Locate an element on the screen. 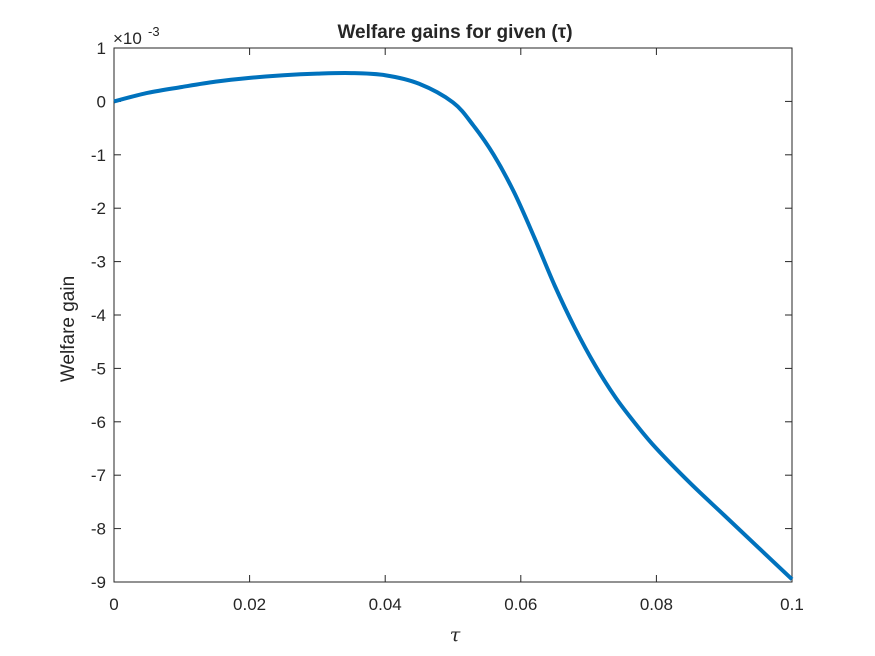 The height and width of the screenshot is (656, 875). chart-title: Welfare gains for given (τ) is located at coordinates (454, 32).